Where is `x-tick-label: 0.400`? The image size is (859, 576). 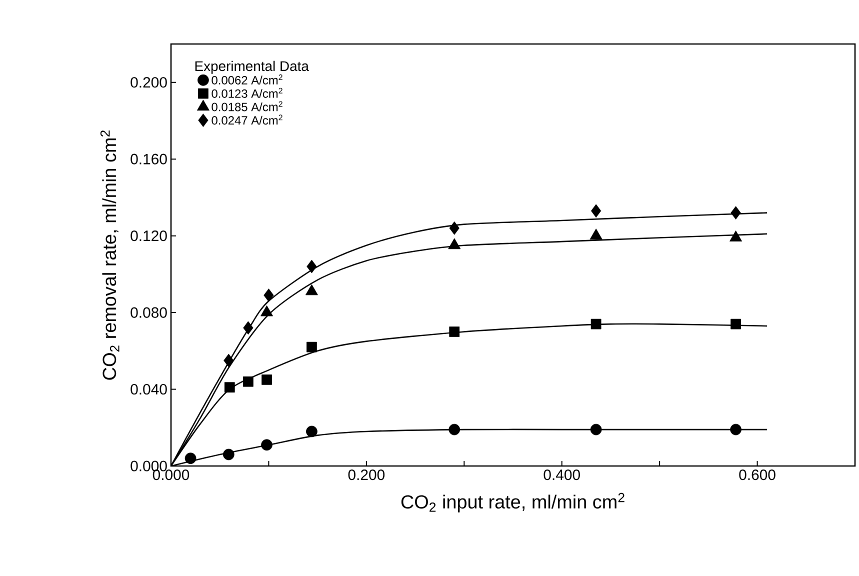 x-tick-label: 0.400 is located at coordinates (562, 475).